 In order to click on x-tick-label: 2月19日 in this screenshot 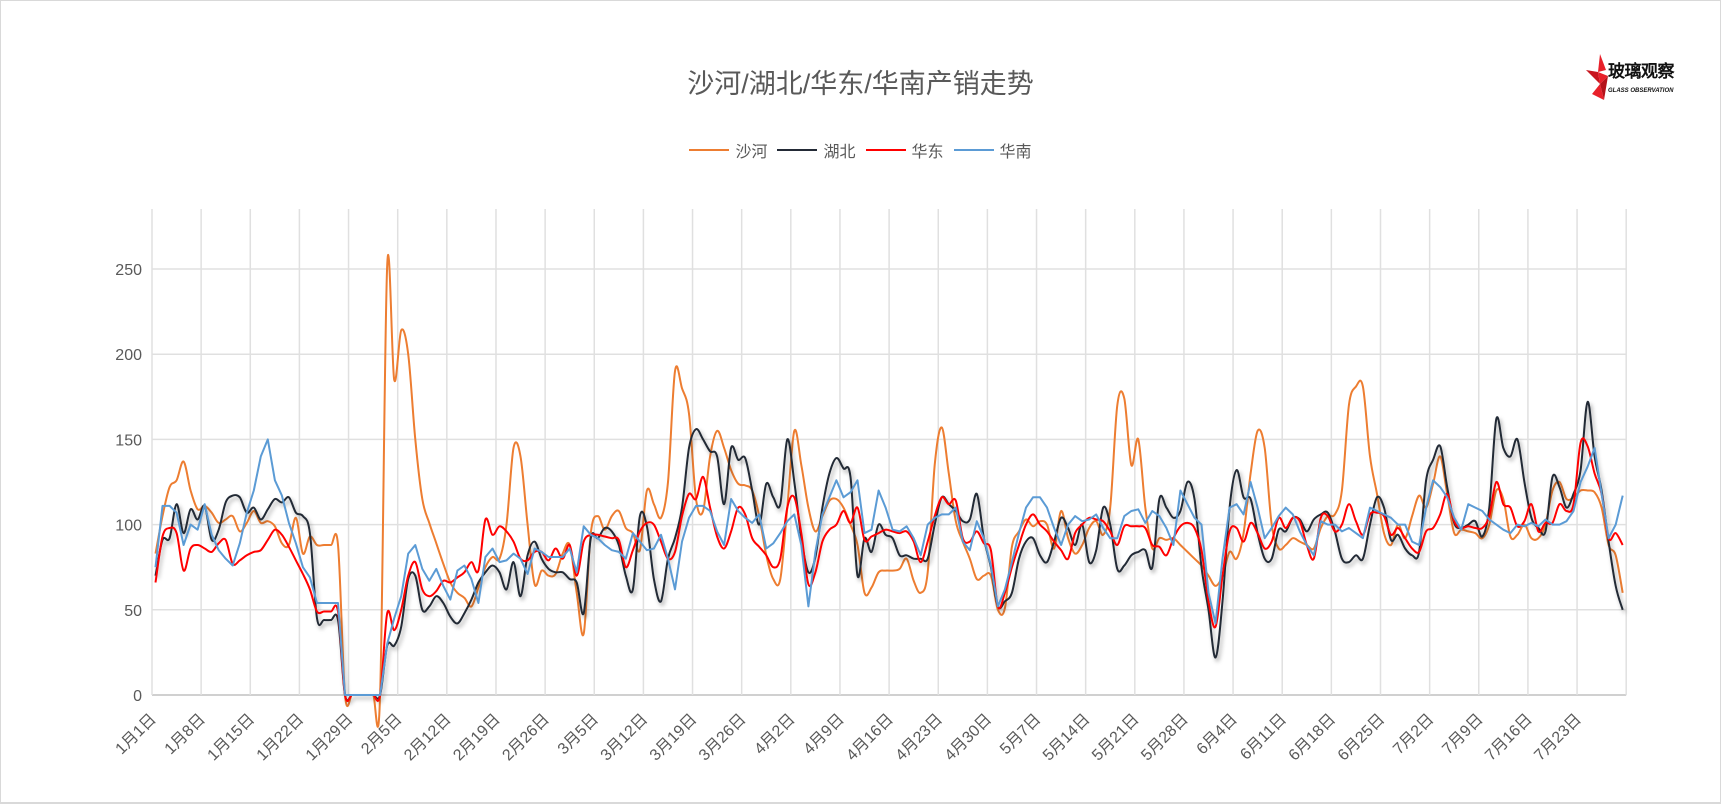, I will do `click(477, 738)`.